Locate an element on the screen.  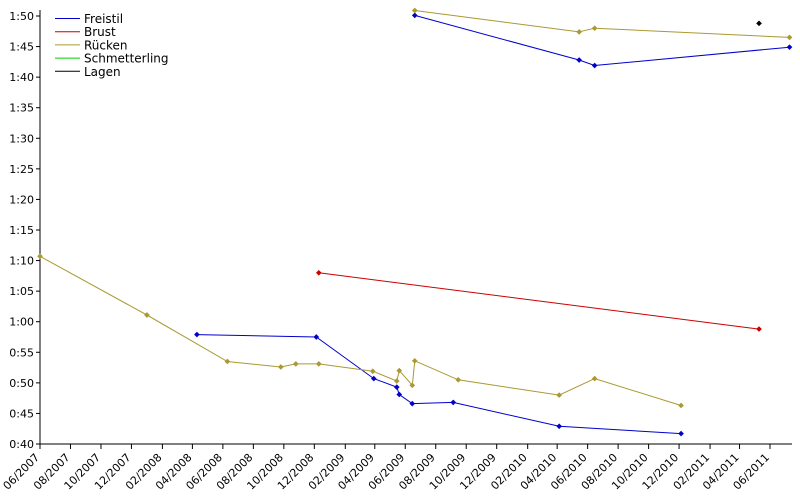
legend-item: Lagen is located at coordinates (88, 72).